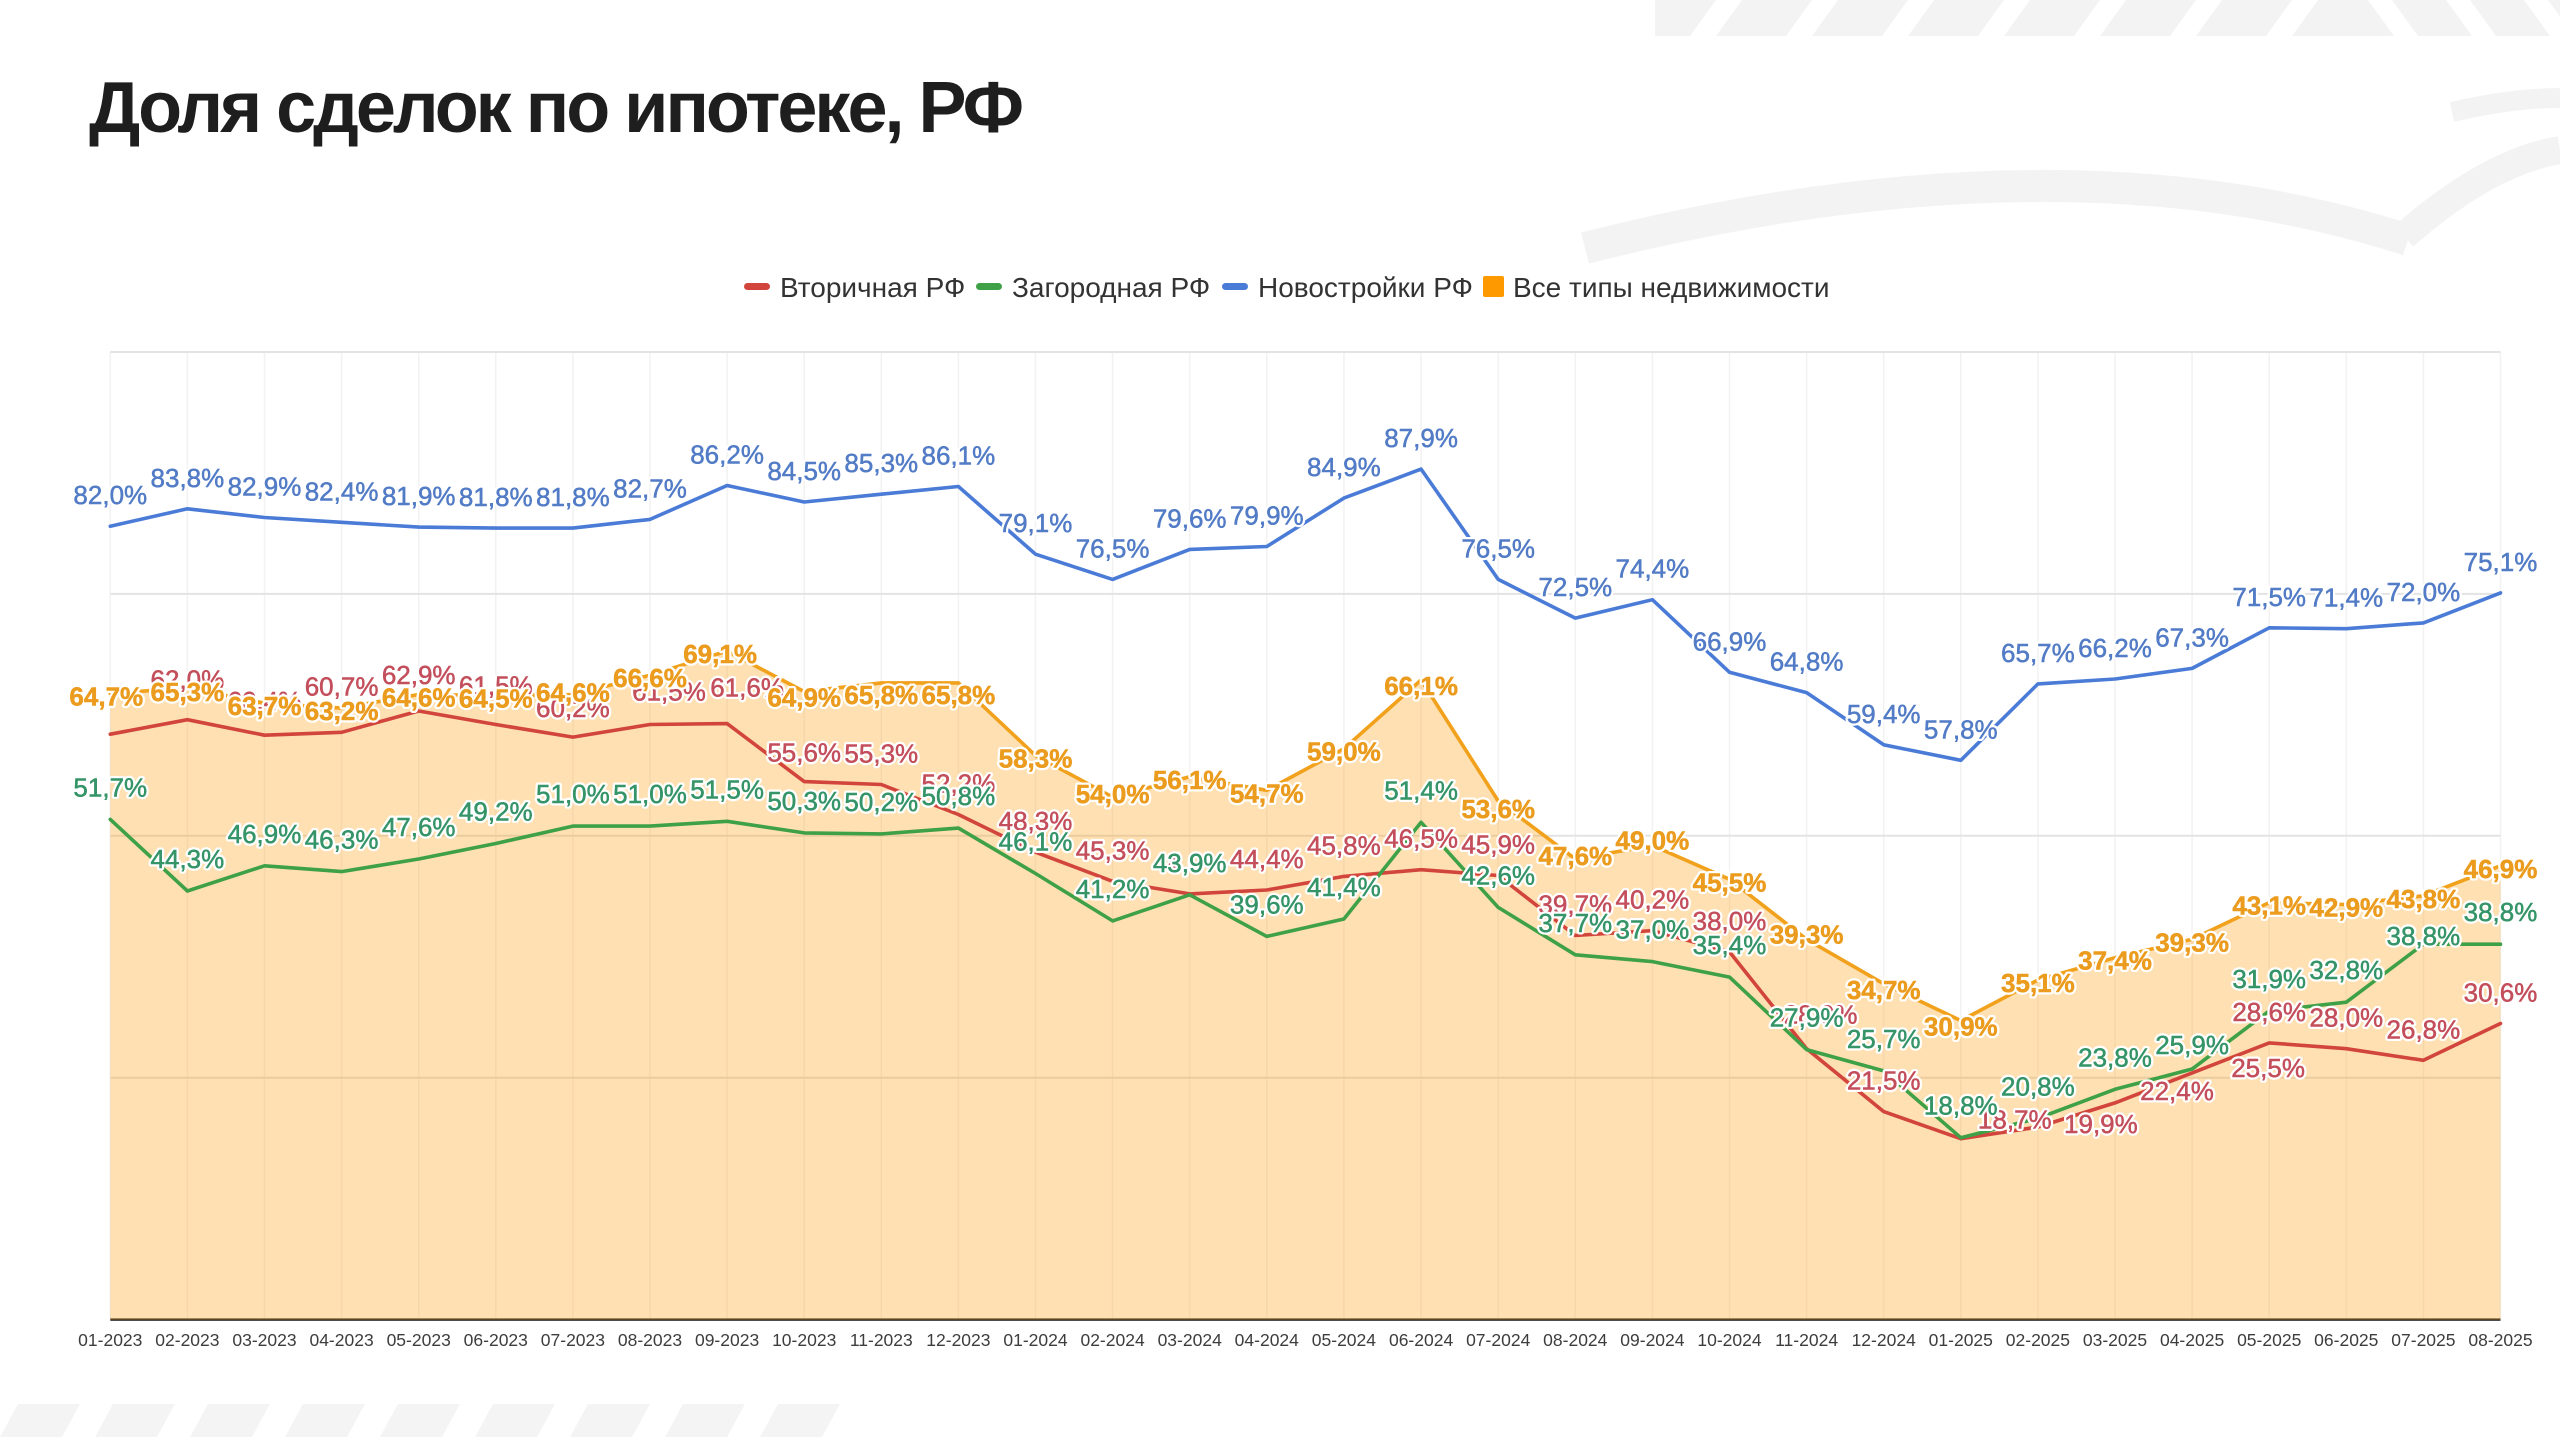  I want to click on svg-text: 37,7%, so click(1575, 923).